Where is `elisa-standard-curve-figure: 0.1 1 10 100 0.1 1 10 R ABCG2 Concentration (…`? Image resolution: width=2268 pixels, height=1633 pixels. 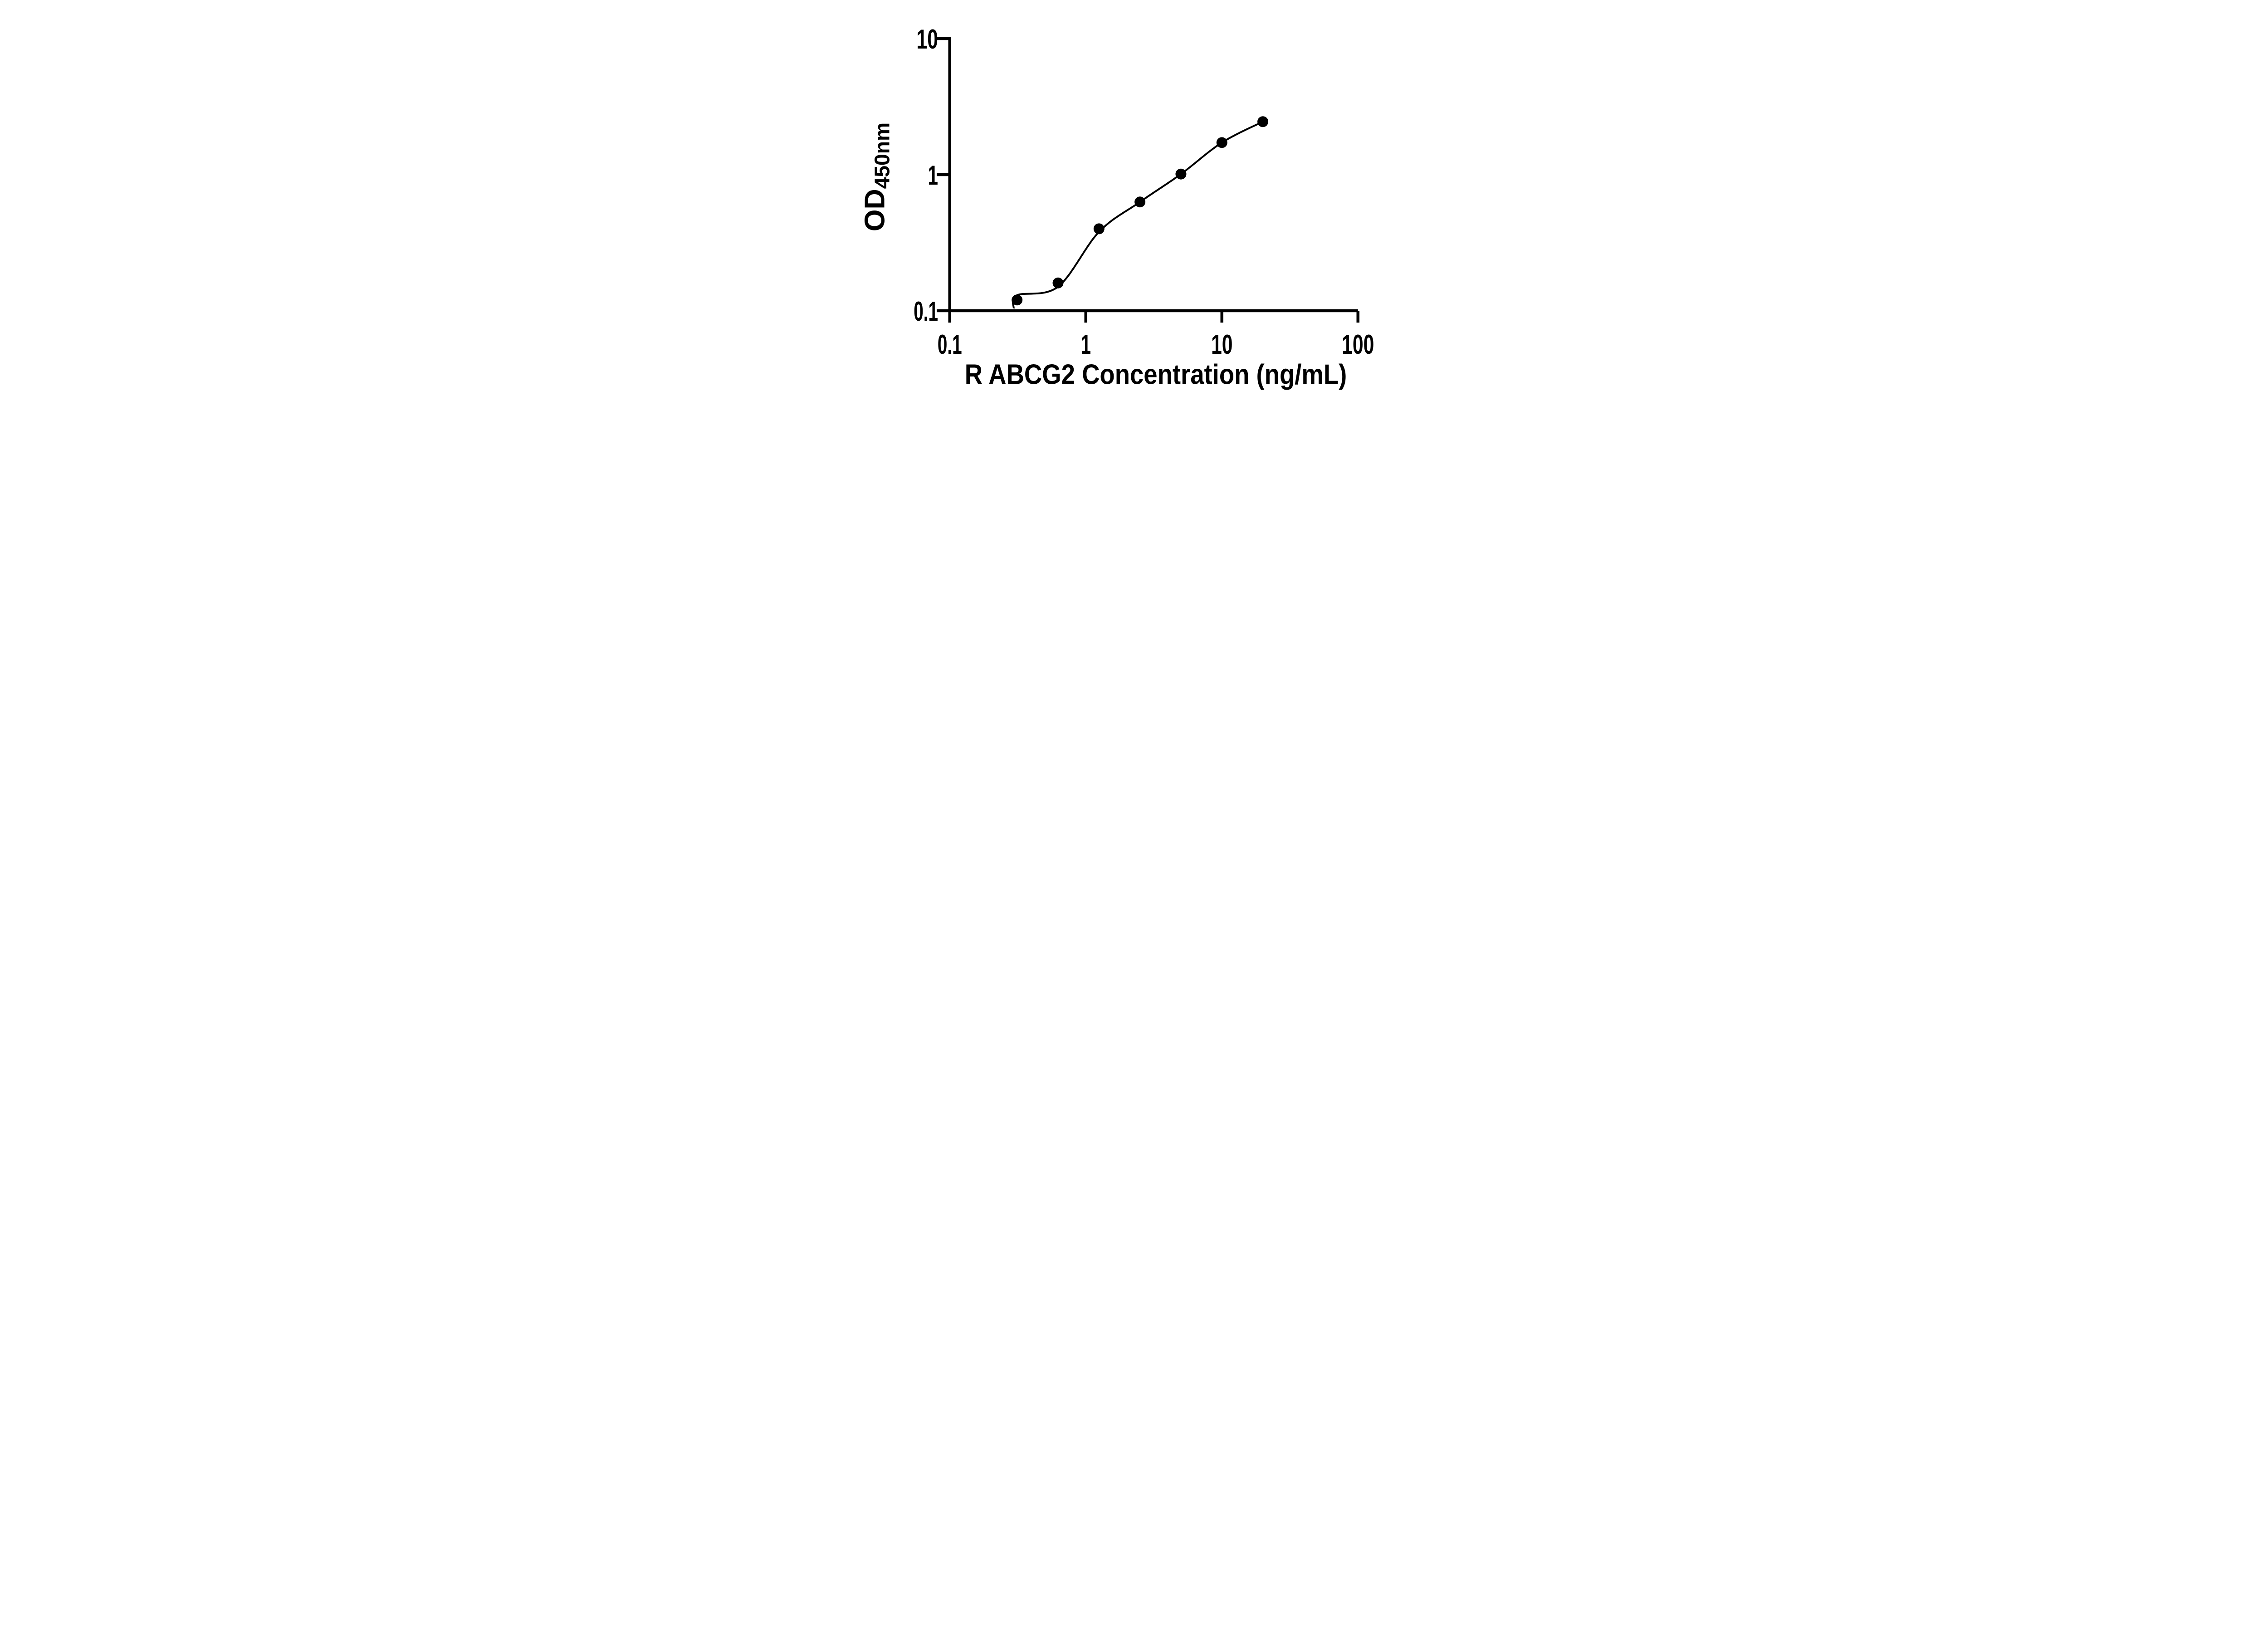
elisa-standard-curve-figure: 0.1 1 10 100 0.1 1 10 R ABCG2 Concentration (… is located at coordinates (1134, 204).